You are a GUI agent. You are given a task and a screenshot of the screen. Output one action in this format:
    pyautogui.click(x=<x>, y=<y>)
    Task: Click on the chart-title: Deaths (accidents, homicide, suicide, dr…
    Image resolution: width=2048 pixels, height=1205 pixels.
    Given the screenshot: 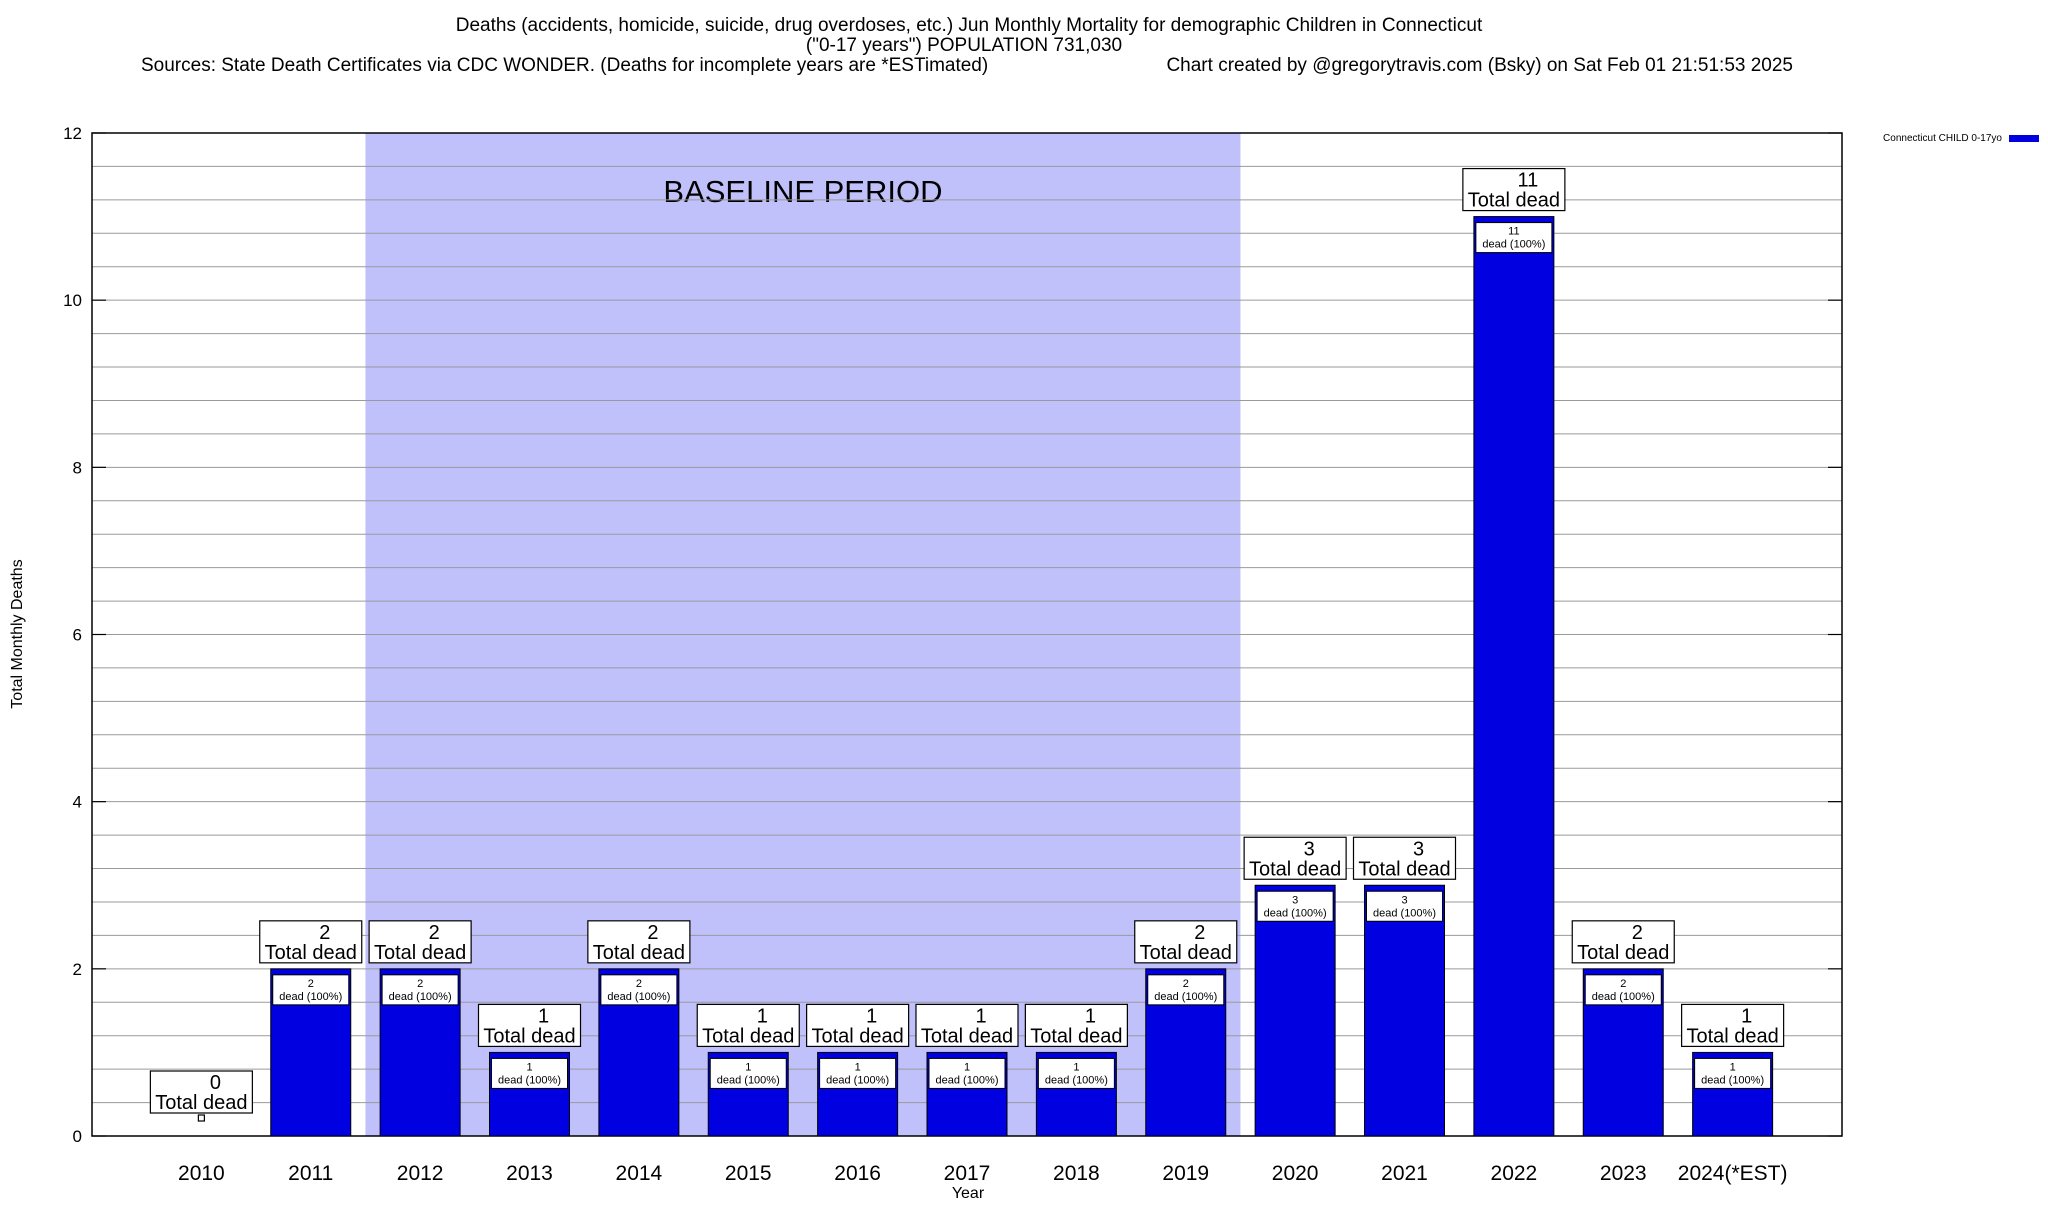 What is the action you would take?
    pyautogui.click(x=969, y=25)
    